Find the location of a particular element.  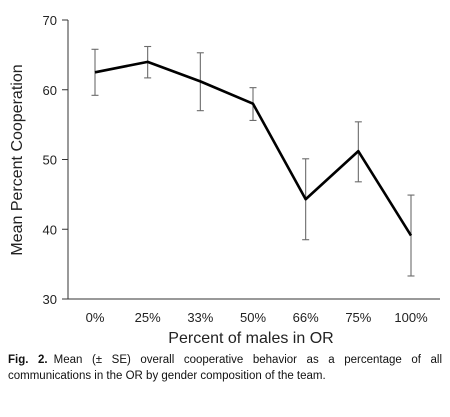

x-tick-label: 66% is located at coordinates (306, 317).